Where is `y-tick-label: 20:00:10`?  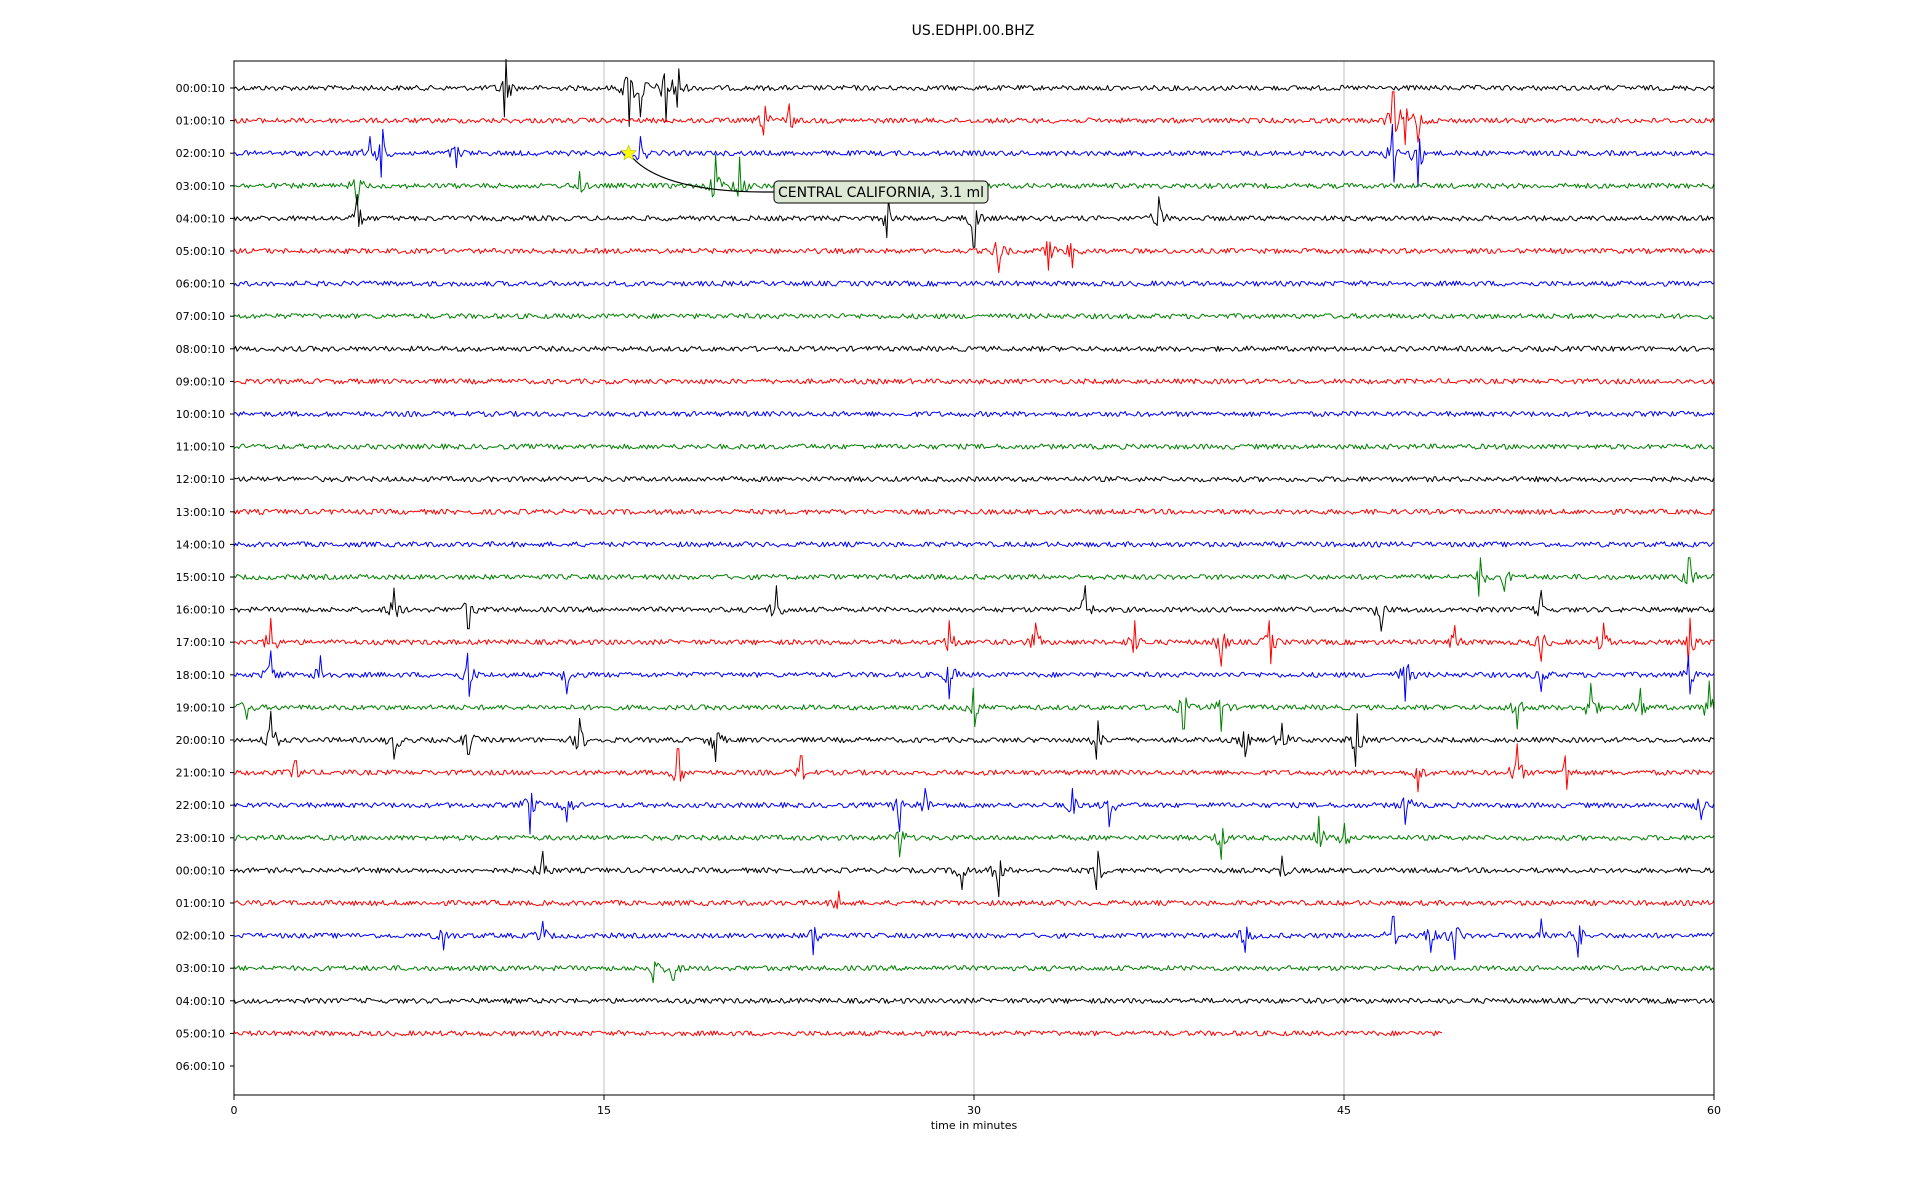
y-tick-label: 20:00:10 is located at coordinates (200, 740).